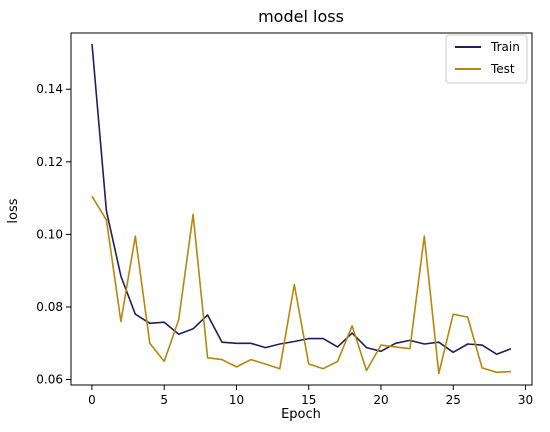 This screenshot has width=550, height=432. I want to click on y-tick-label: 0.08, so click(49, 307).